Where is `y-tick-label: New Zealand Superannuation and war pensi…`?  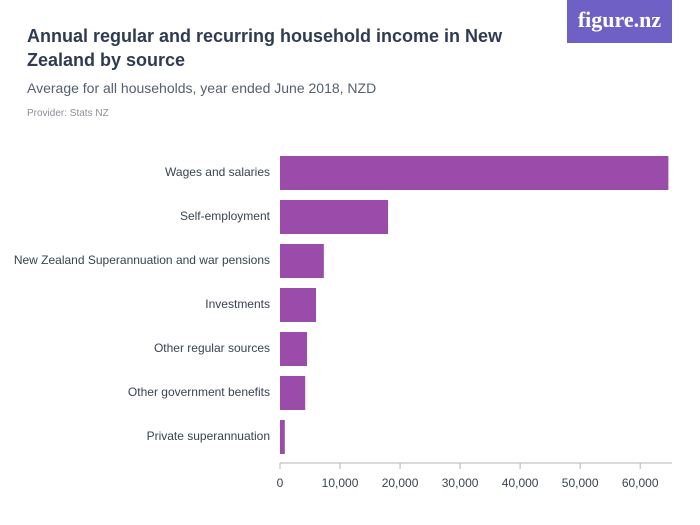
y-tick-label: New Zealand Superannuation and war pensi… is located at coordinates (142, 260).